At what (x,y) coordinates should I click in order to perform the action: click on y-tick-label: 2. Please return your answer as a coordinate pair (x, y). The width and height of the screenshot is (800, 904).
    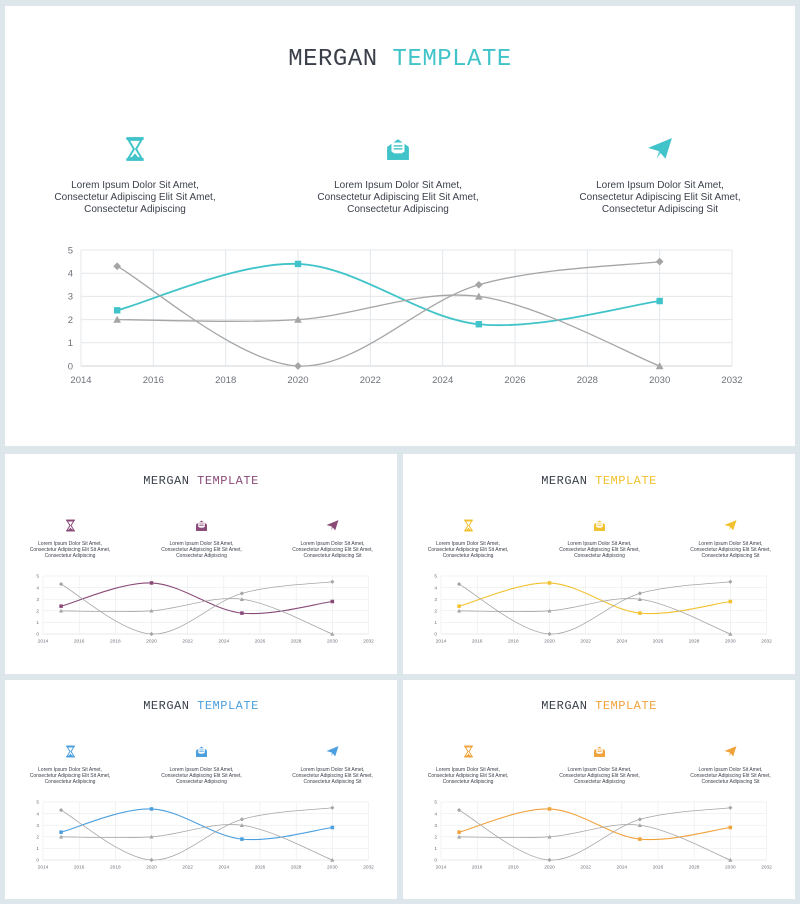
    Looking at the image, I should click on (37, 837).